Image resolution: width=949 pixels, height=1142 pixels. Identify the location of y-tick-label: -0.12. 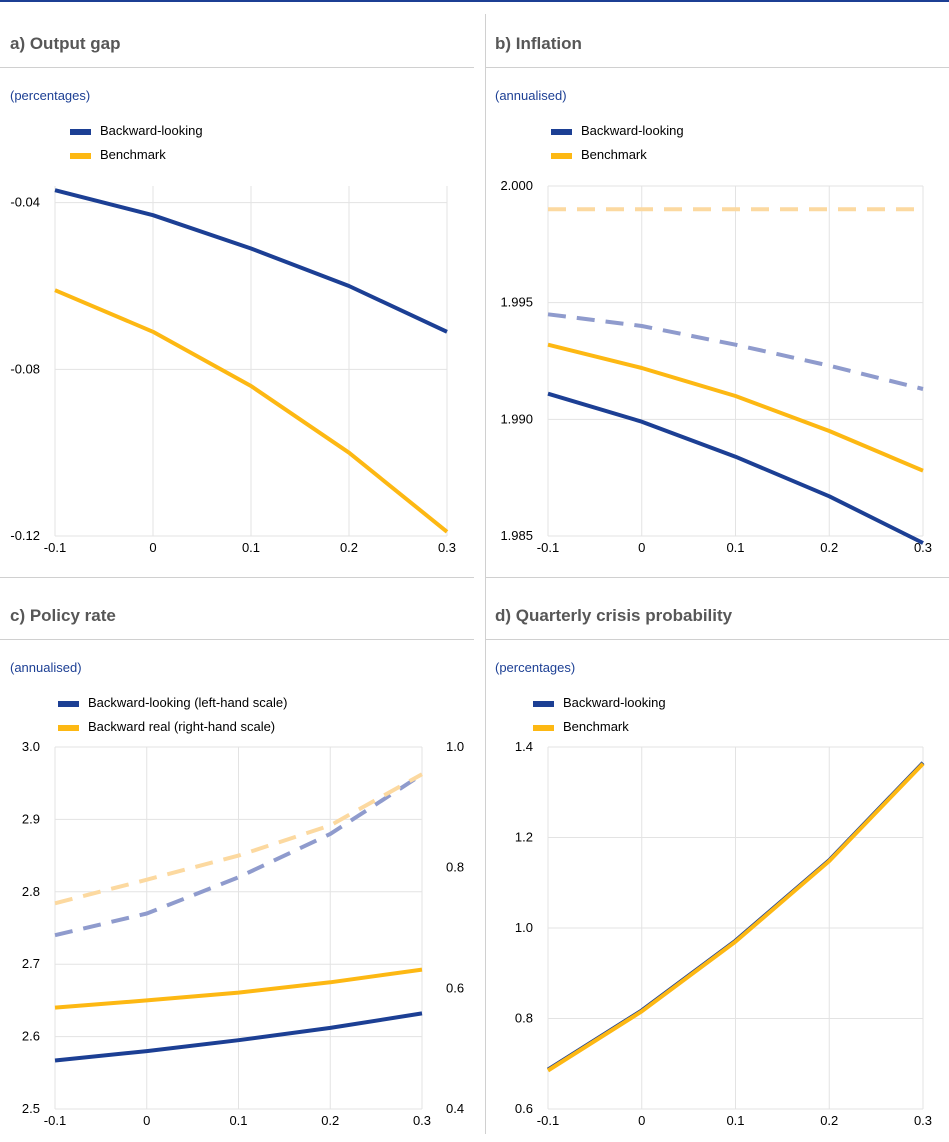
(25, 535).